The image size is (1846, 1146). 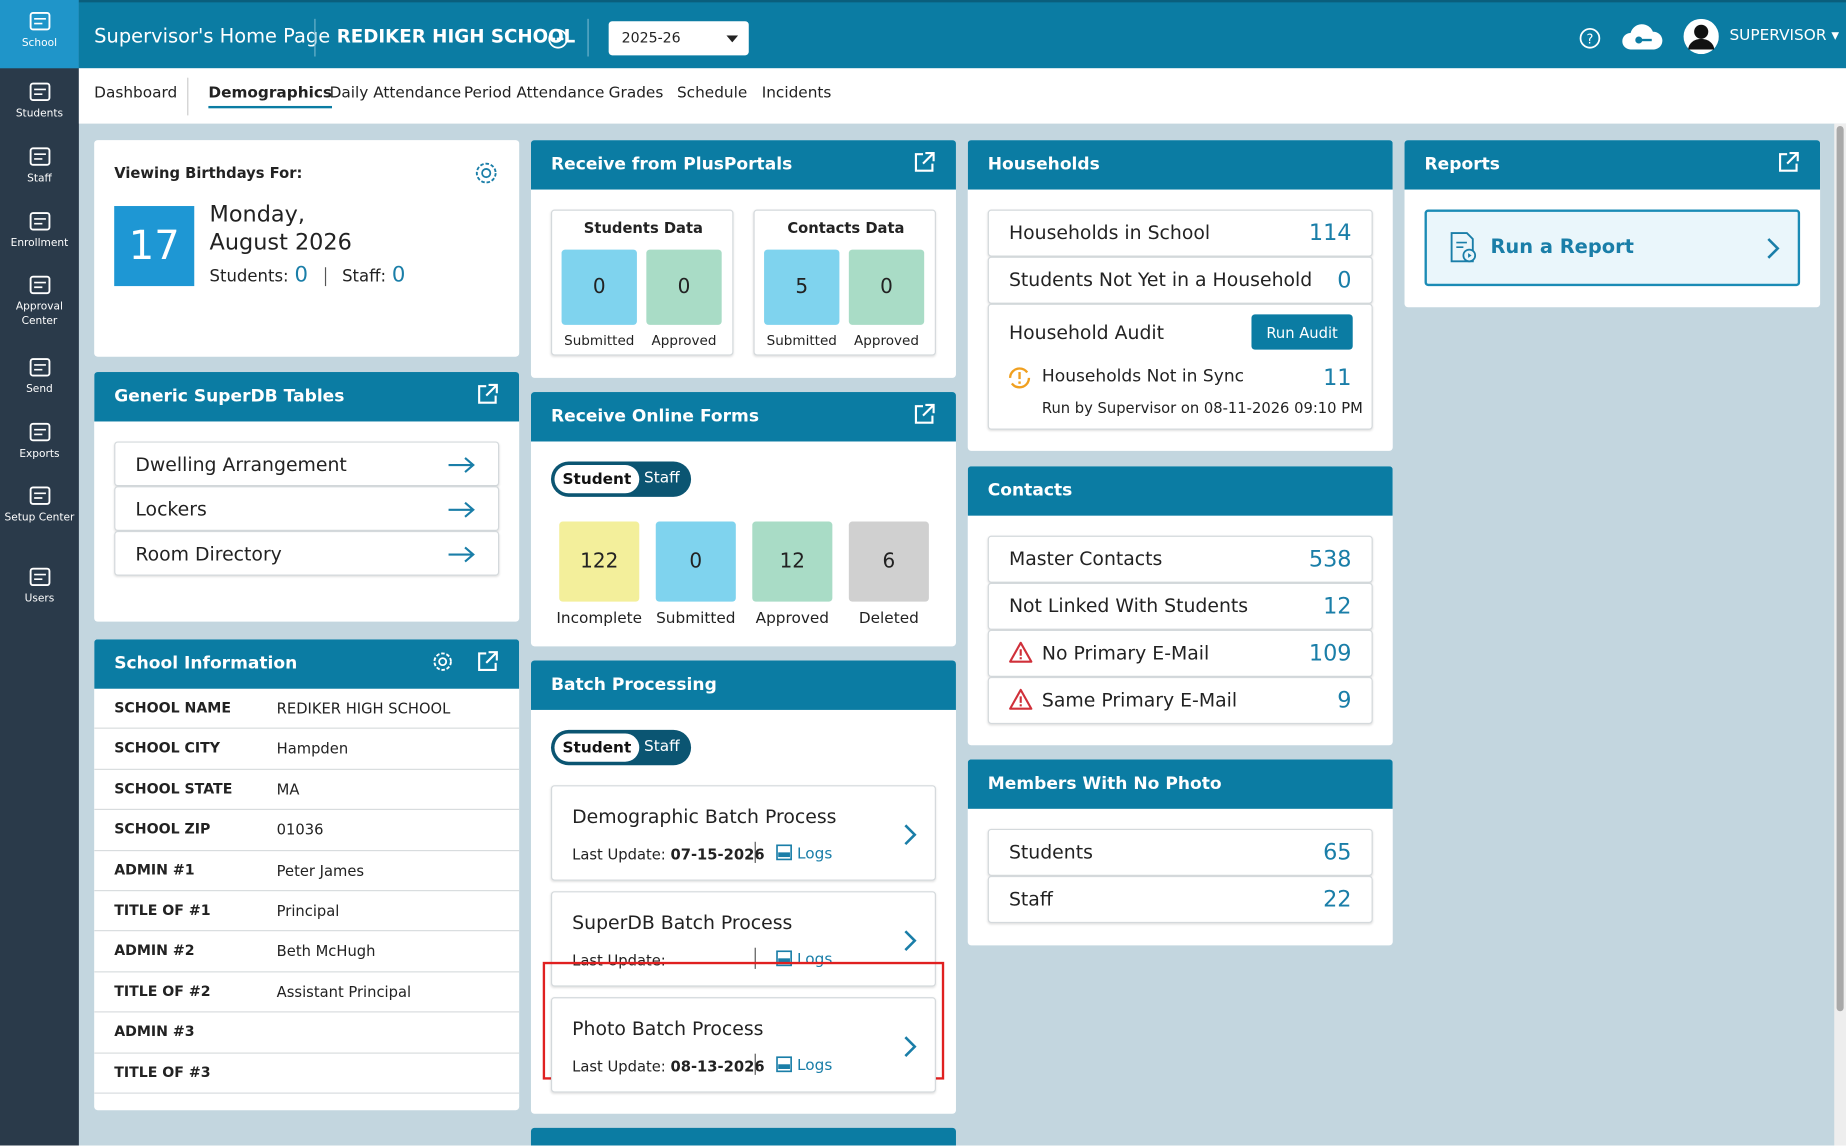 What do you see at coordinates (668, 1028) in the screenshot?
I see `batch-name: Photo Batch Process` at bounding box center [668, 1028].